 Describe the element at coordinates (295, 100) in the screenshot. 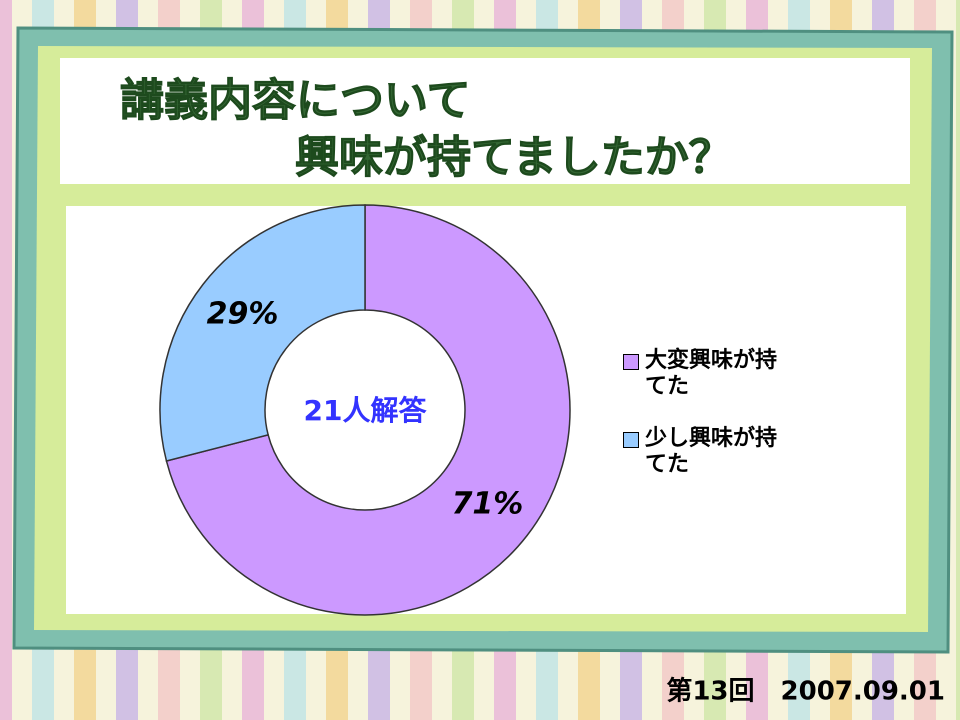

I see `chart-title: 講義内容について` at that location.